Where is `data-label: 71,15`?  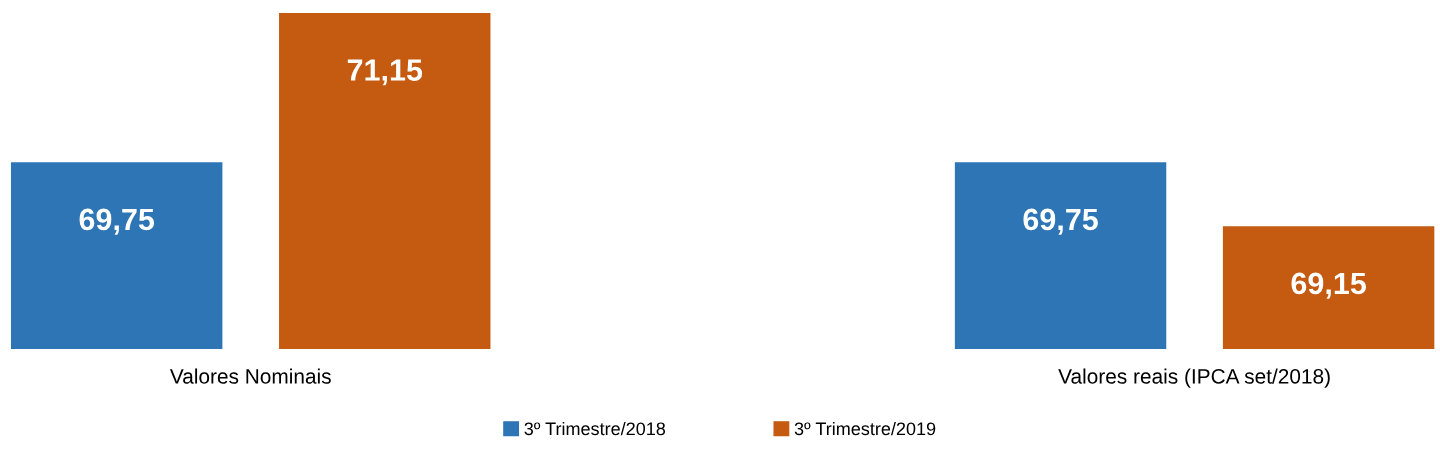 data-label: 71,15 is located at coordinates (385, 72).